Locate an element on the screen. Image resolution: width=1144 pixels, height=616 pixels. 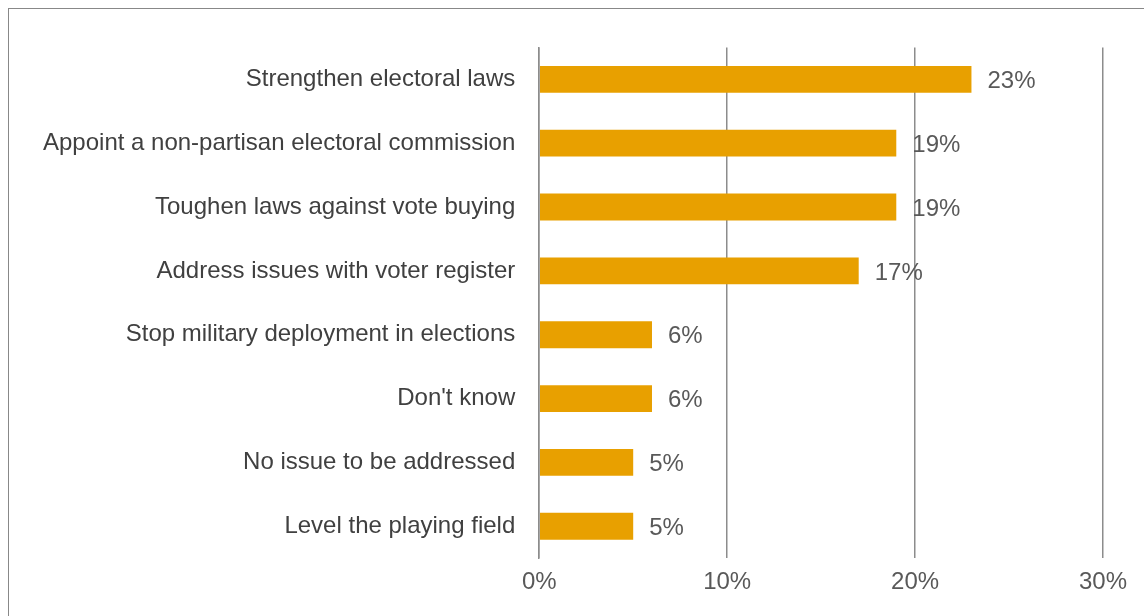
x-tick-label: 10% is located at coordinates (727, 581).